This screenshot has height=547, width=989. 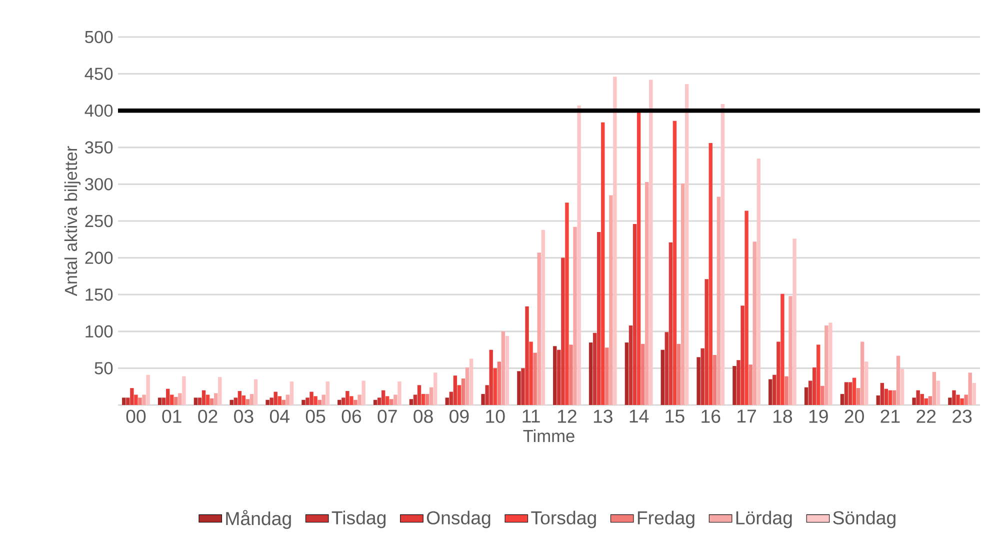 I want to click on x-tick-label: 08, so click(x=423, y=416).